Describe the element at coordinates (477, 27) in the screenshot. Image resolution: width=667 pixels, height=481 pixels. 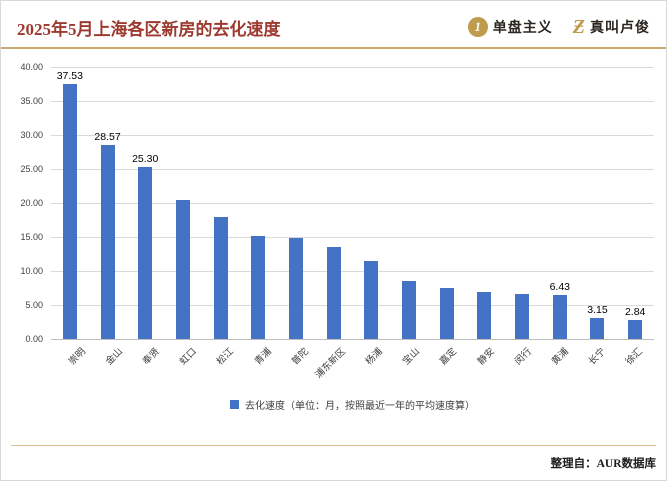
I see `circle-one-logo-icon: 1` at that location.